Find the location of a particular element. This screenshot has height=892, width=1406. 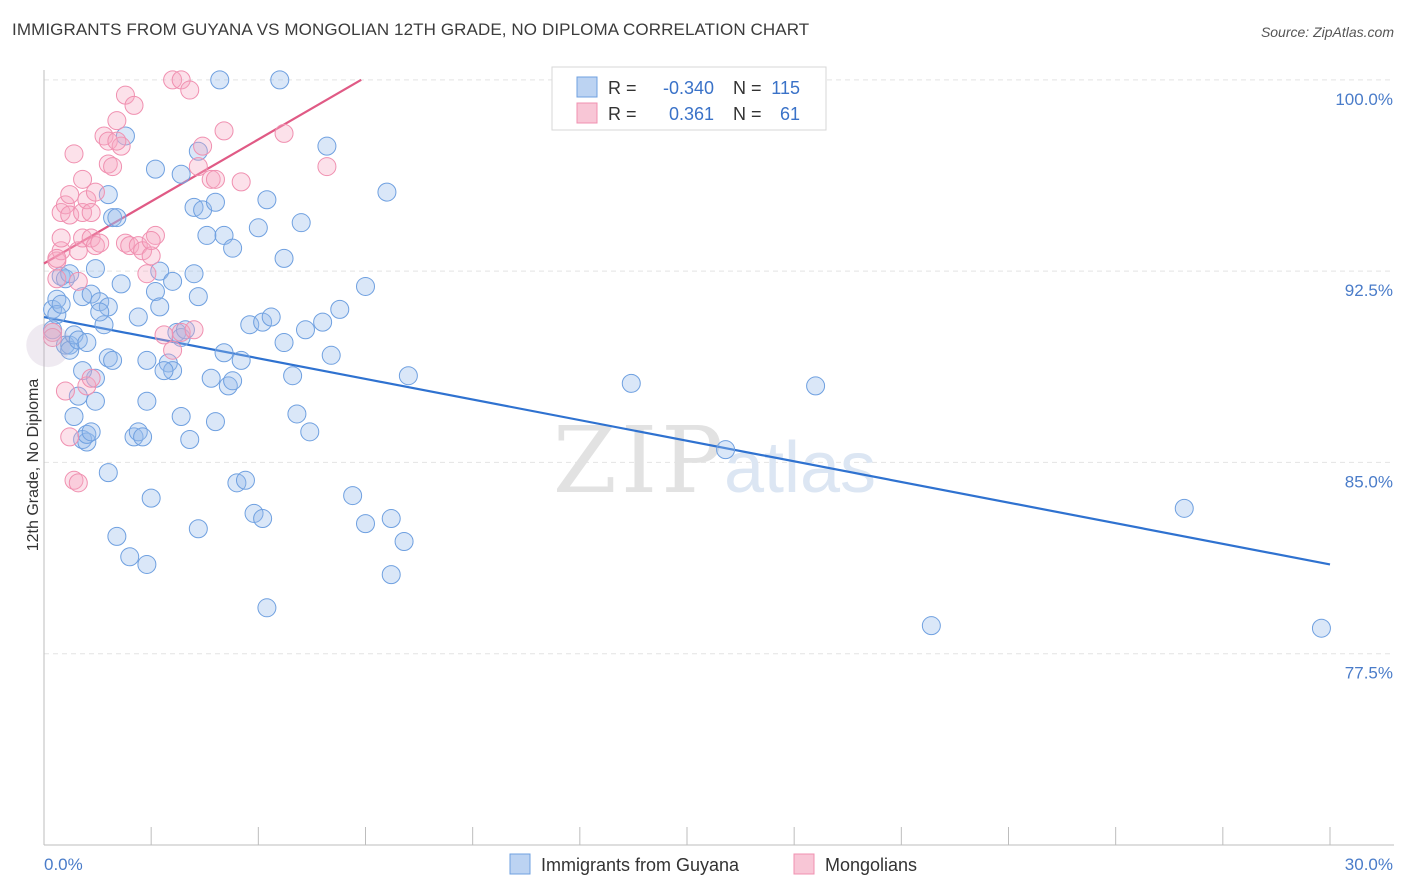

series-legend-label-mongolians: Mongolians is located at coordinates (871, 865).